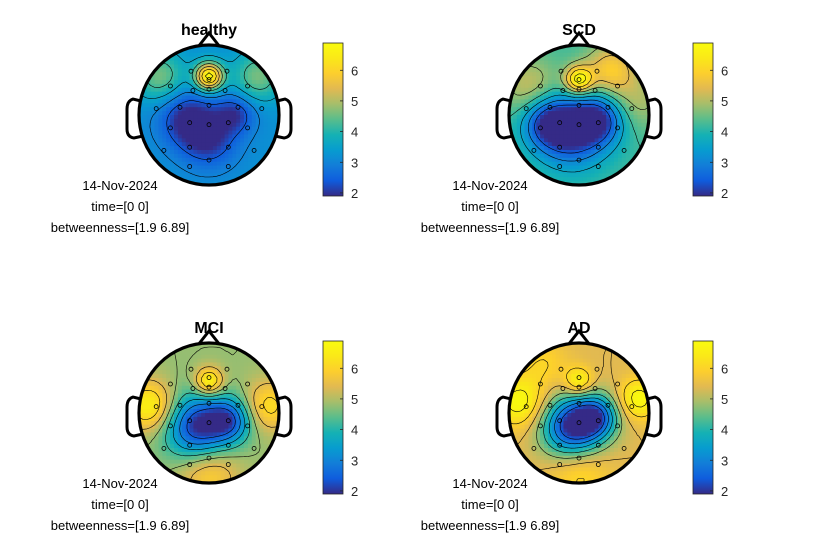 This screenshot has height=560, width=840. I want to click on head-map, so click(209, 406).